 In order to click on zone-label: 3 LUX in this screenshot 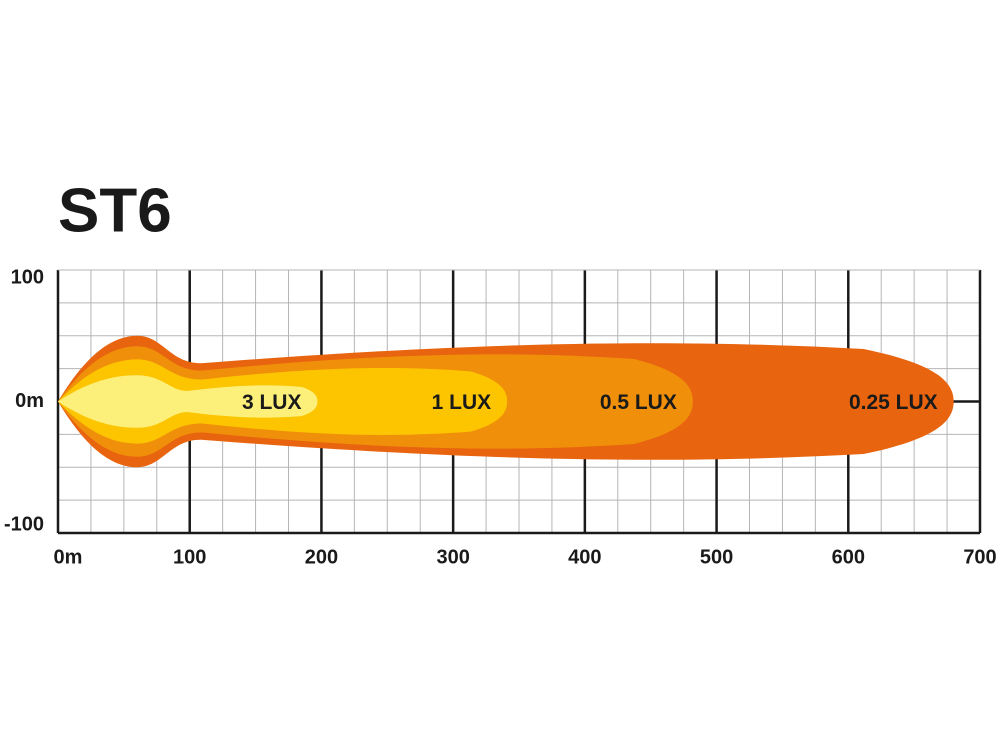, I will do `click(272, 402)`.